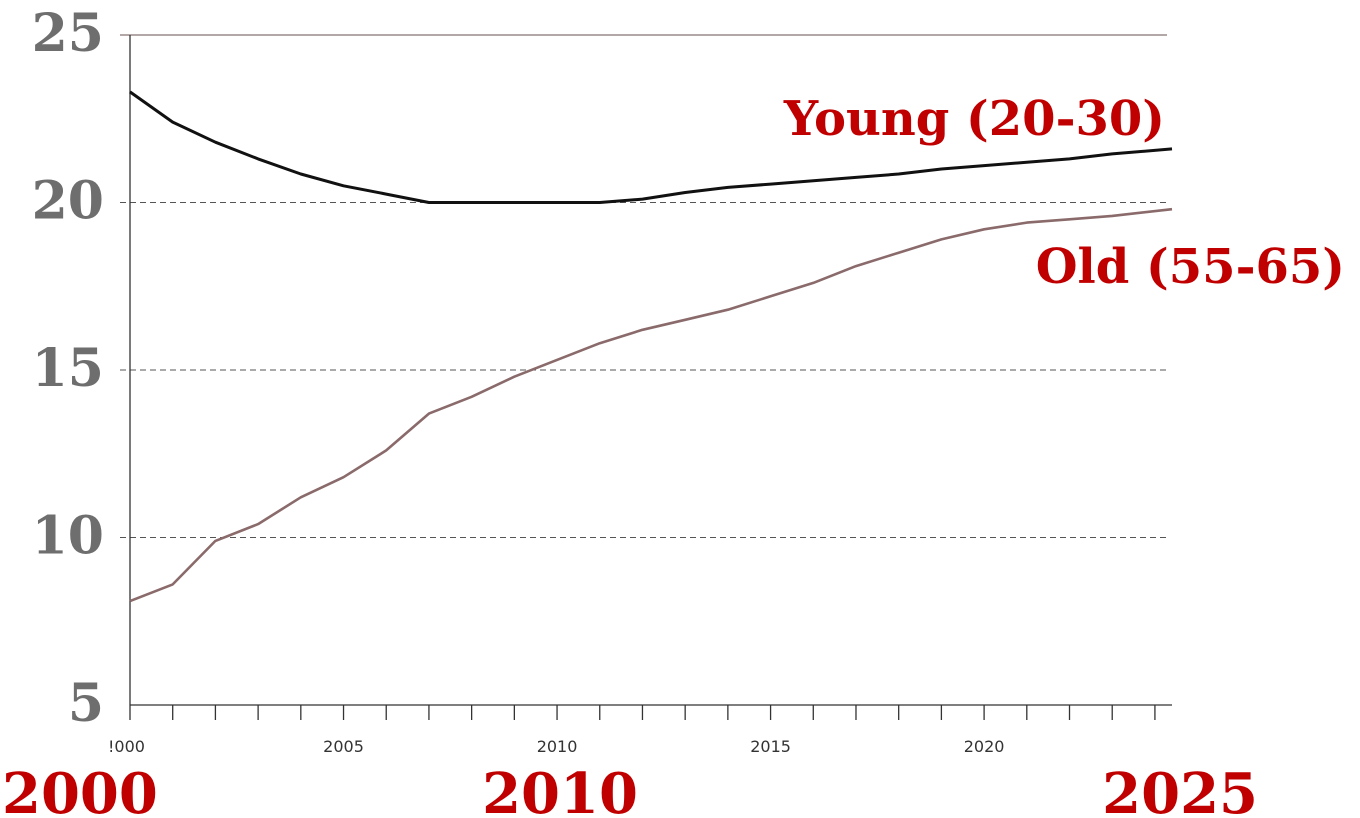 The height and width of the screenshot is (818, 1360). I want to click on x-big-label-2000: 2000, so click(80, 789).